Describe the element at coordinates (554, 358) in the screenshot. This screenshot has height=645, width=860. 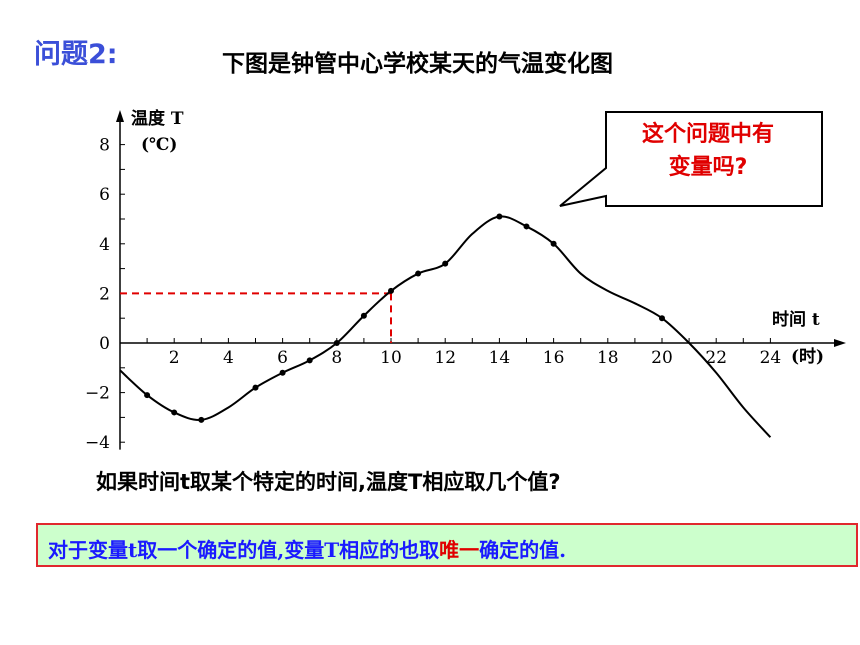
I see `x-tick-label: 16` at that location.